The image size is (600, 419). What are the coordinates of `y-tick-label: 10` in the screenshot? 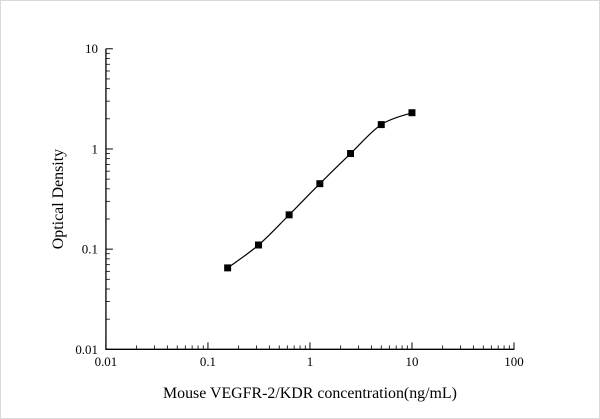 It's located at (91, 48).